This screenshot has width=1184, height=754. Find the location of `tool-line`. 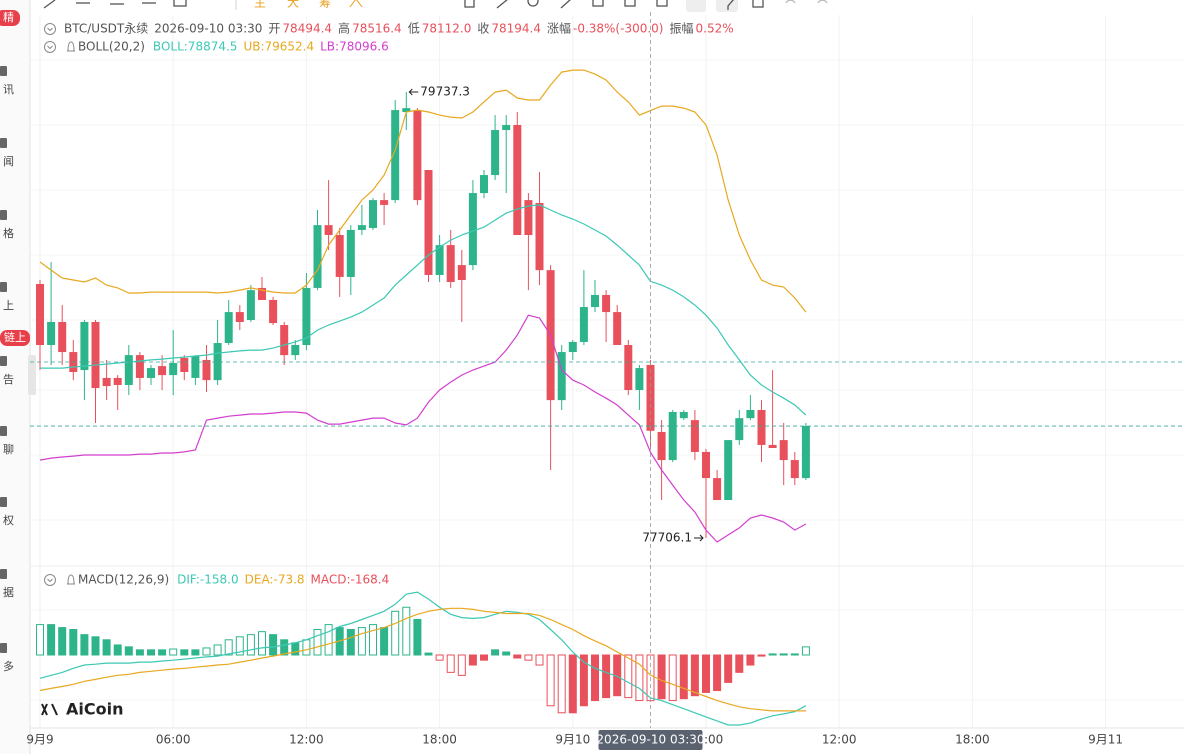

tool-line is located at coordinates (49, 4).